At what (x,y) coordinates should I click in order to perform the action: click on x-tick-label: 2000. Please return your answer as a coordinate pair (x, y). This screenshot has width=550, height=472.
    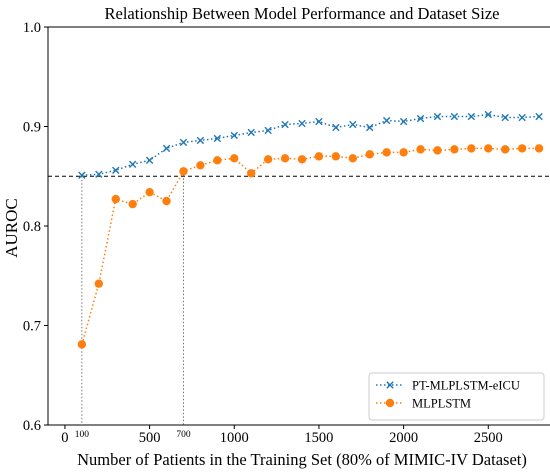
    Looking at the image, I should click on (403, 438).